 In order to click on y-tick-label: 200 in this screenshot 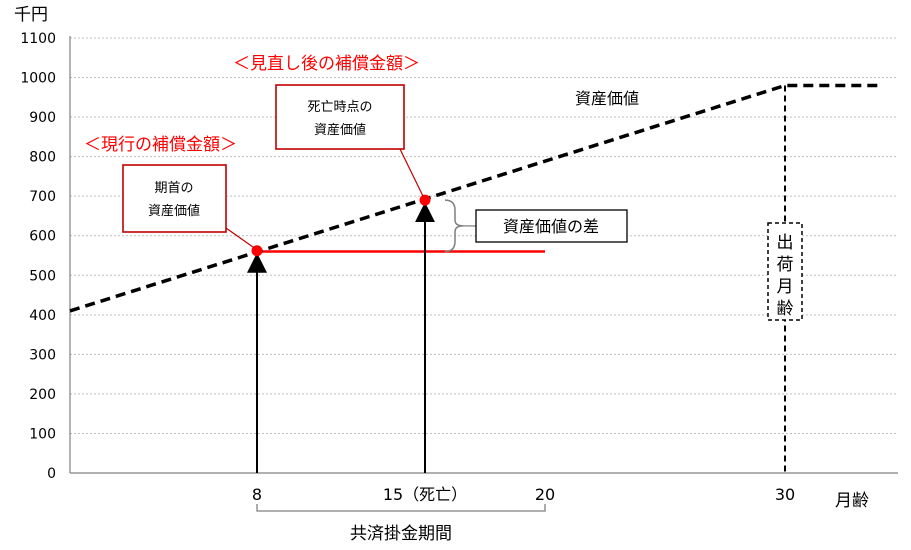, I will do `click(42, 395)`.